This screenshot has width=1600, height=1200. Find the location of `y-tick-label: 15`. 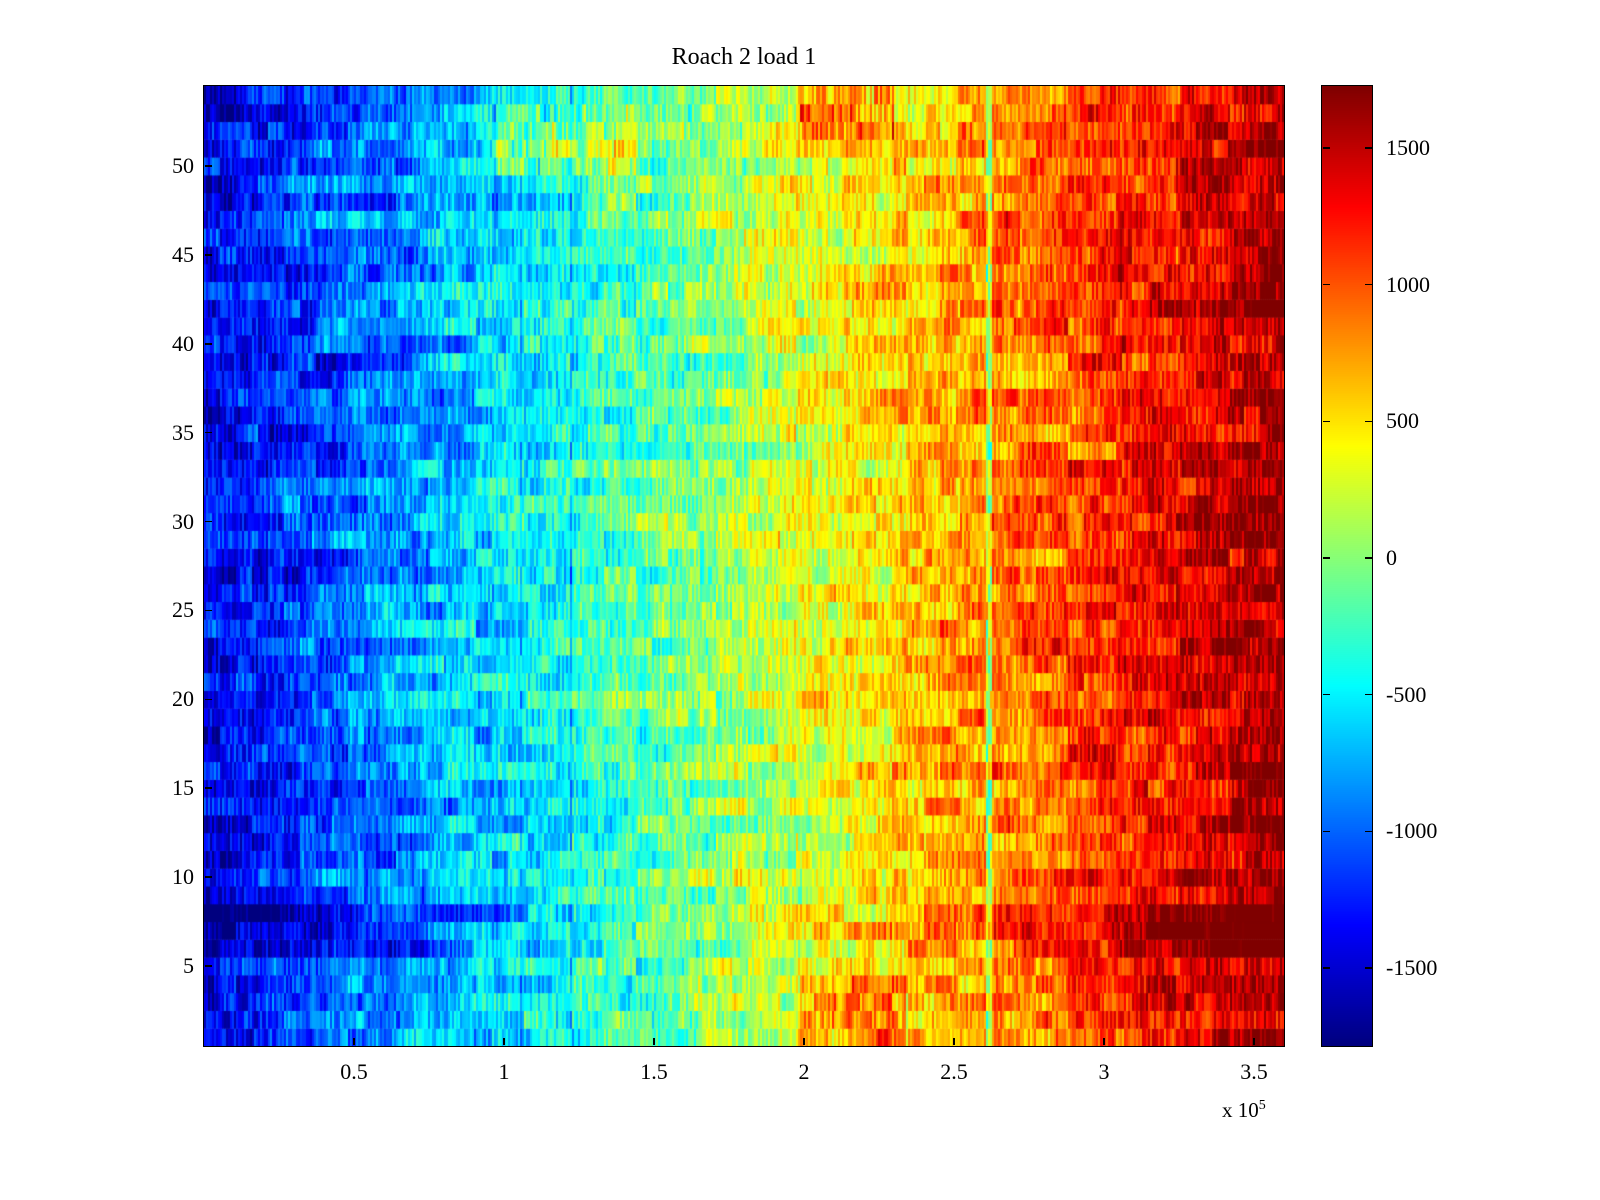

y-tick-label: 15 is located at coordinates (183, 788).